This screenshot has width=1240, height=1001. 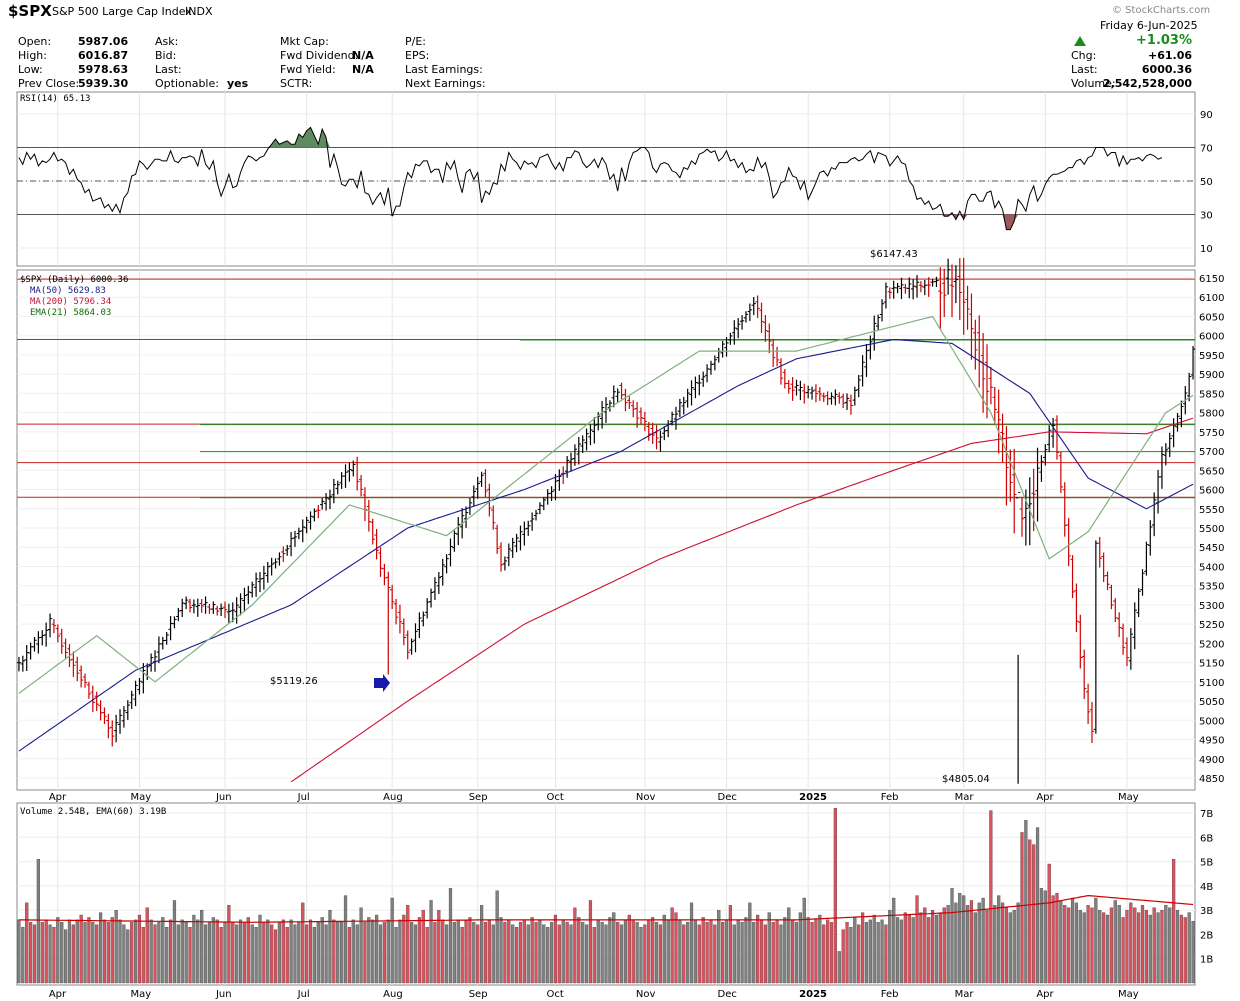 What do you see at coordinates (813, 797) in the screenshot?
I see `x-tick-label: 2025` at bounding box center [813, 797].